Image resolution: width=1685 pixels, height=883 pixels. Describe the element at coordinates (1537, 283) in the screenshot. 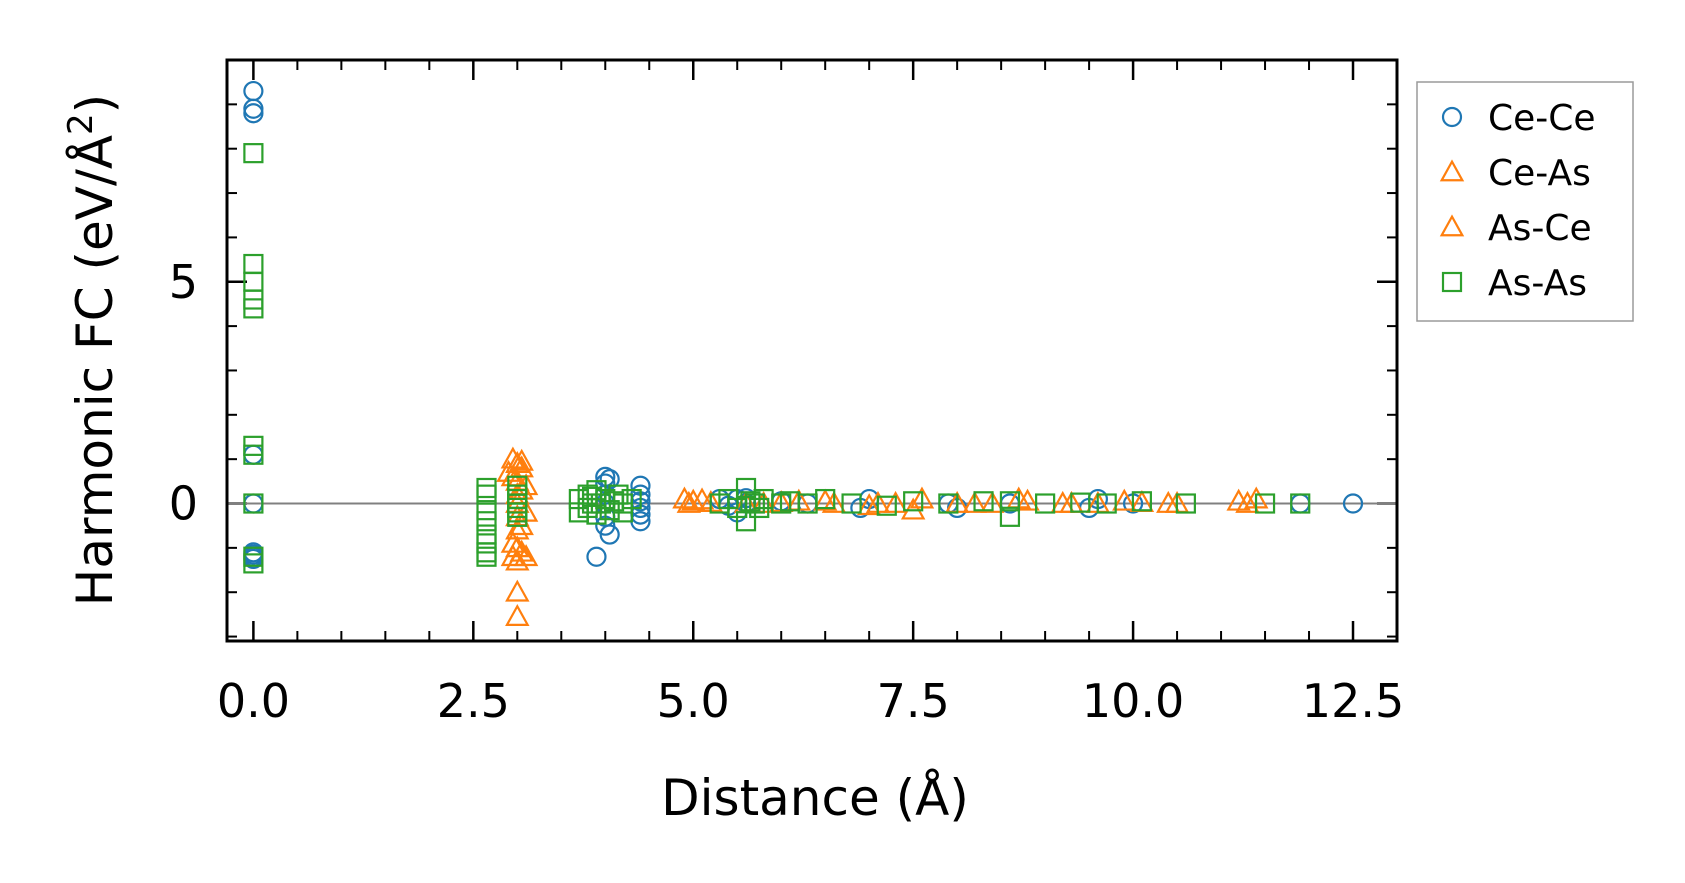

I see `legend-label-as-as: As-As` at that location.